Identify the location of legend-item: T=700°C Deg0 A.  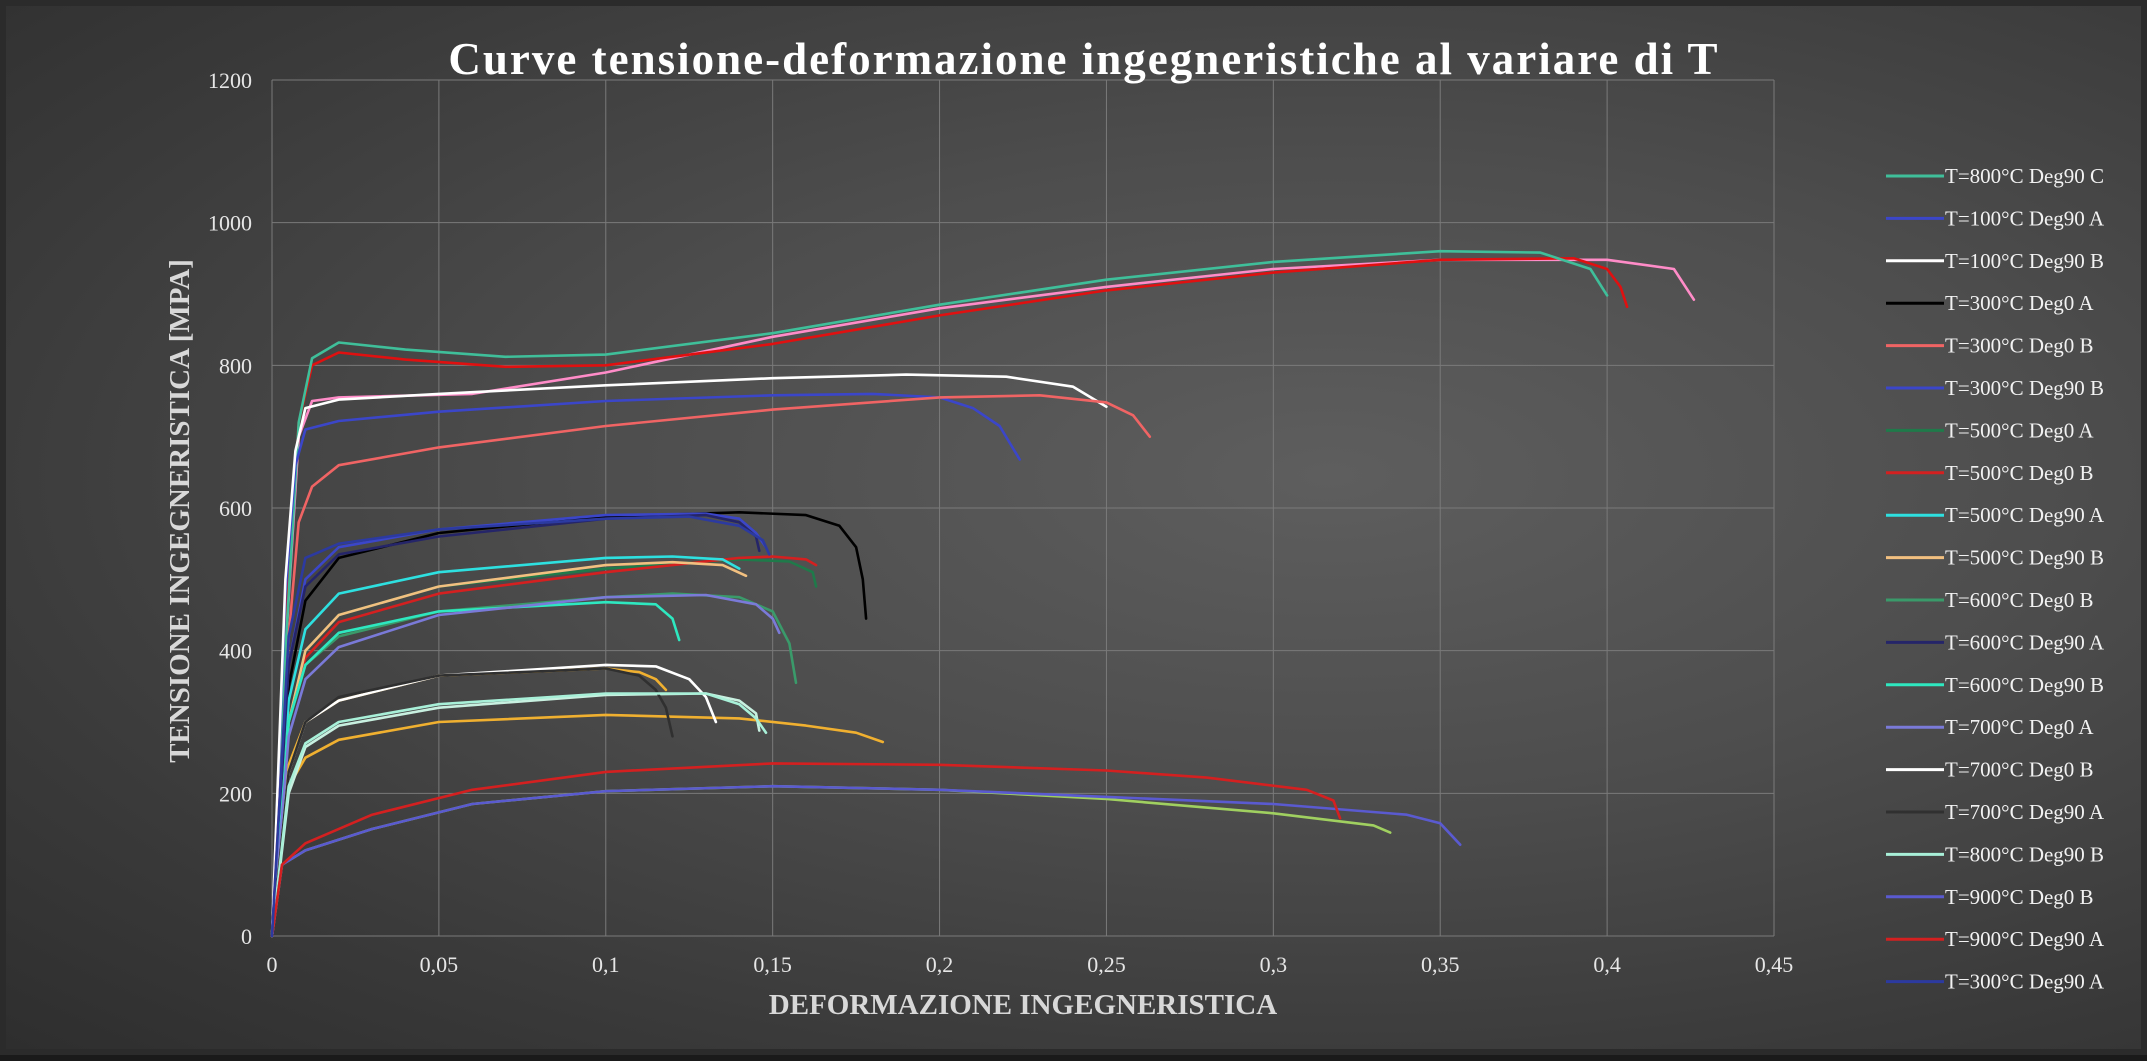
(1990, 727).